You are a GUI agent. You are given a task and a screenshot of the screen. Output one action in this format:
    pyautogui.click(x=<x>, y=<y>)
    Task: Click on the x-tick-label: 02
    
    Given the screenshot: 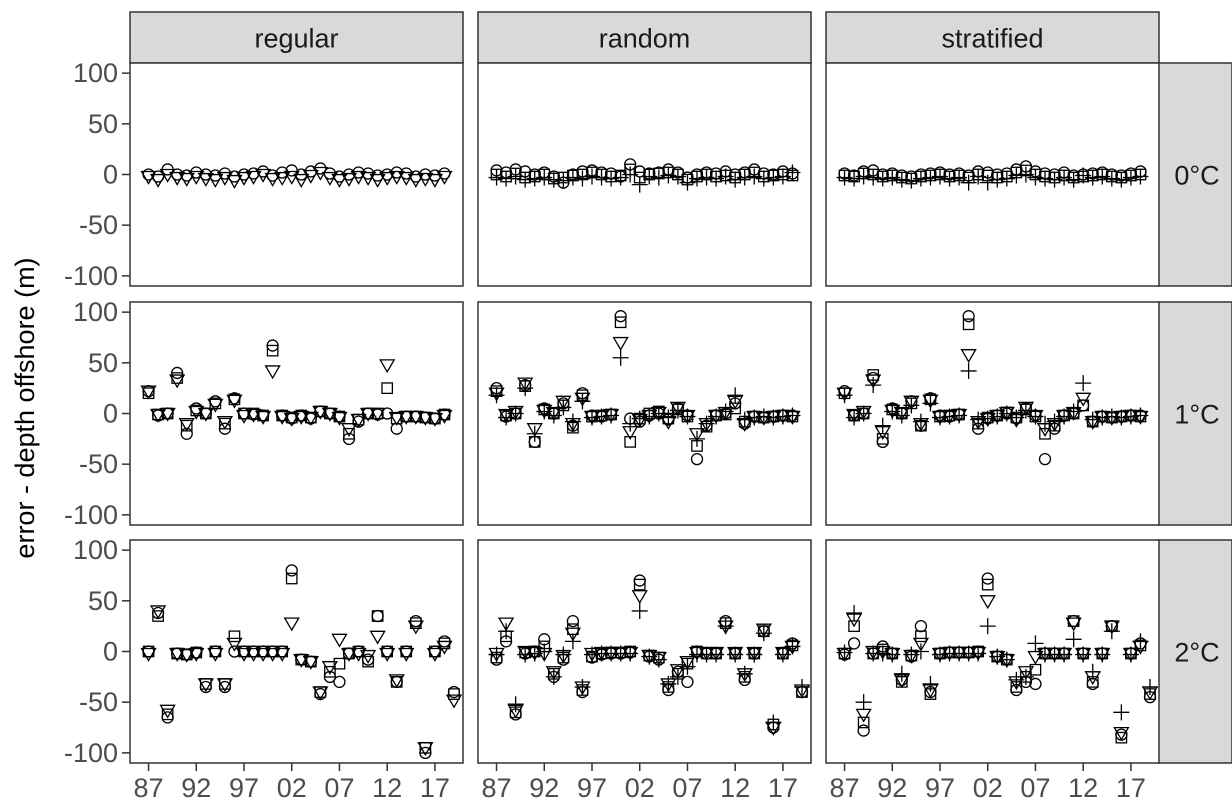 What is the action you would take?
    pyautogui.click(x=292, y=786)
    